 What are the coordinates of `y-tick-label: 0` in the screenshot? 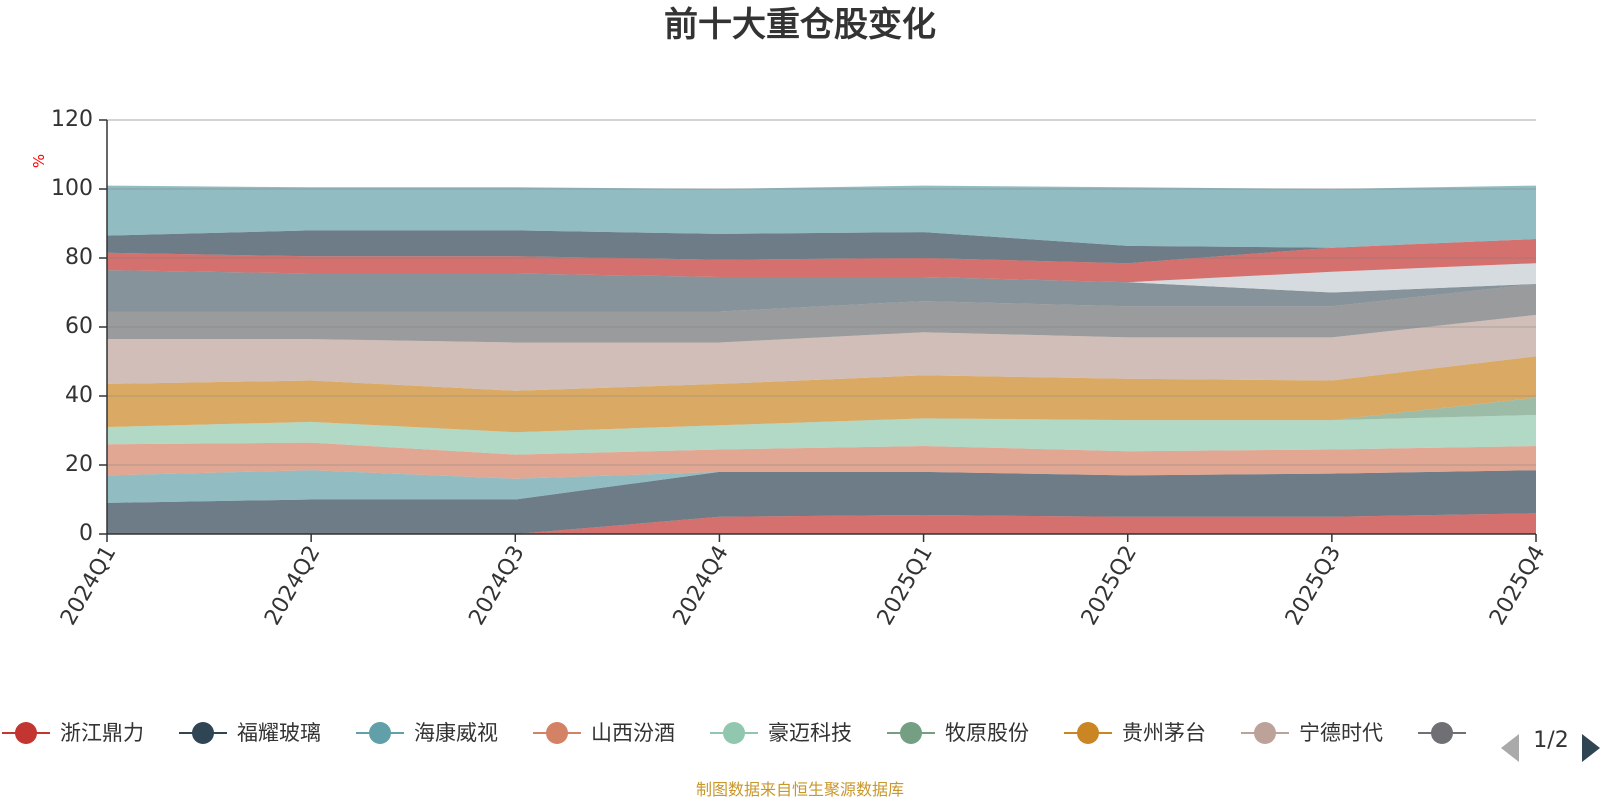 It's located at (86, 533).